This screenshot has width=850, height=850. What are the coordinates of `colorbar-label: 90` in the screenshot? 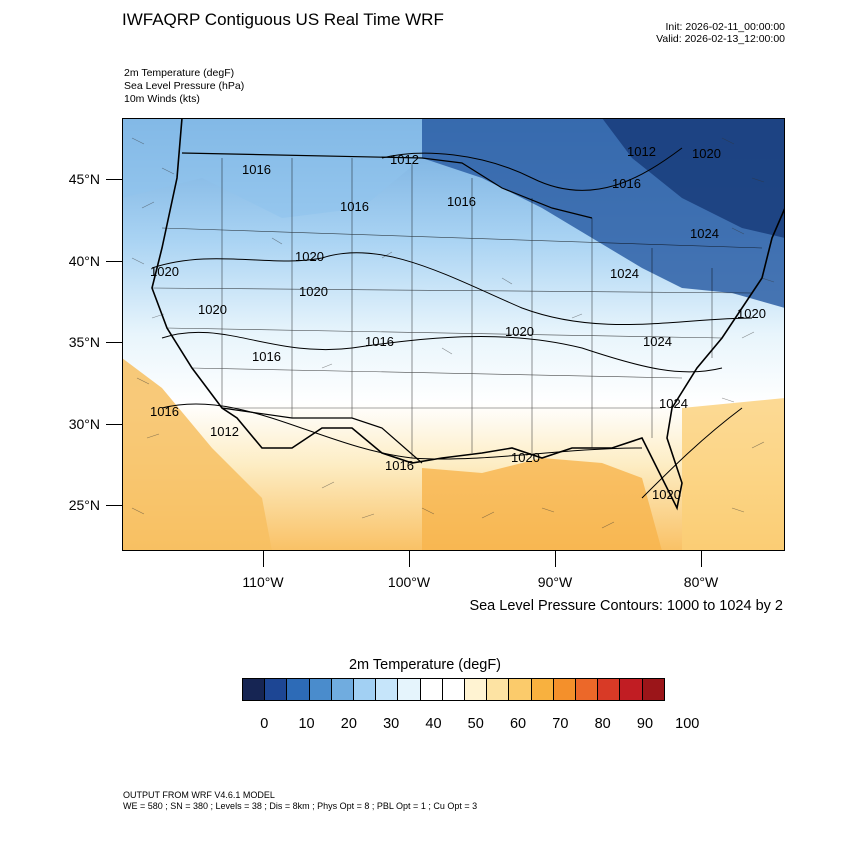 It's located at (645, 724).